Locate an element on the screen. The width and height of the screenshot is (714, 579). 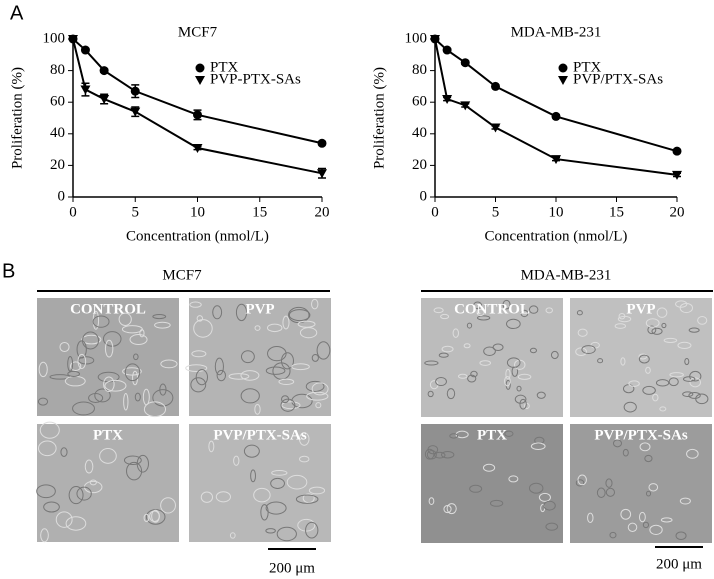
micrograph-label: PTX is located at coordinates (108, 435).